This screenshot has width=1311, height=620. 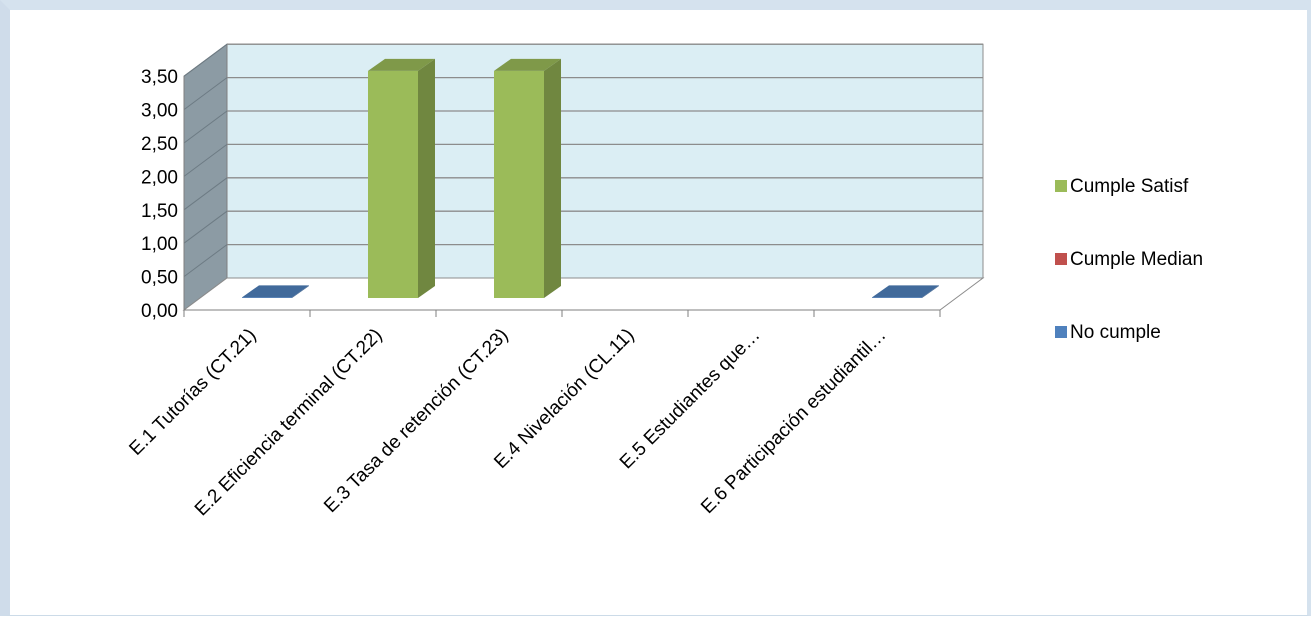 What do you see at coordinates (159, 177) in the screenshot?
I see `y-tick-label: 2,00` at bounding box center [159, 177].